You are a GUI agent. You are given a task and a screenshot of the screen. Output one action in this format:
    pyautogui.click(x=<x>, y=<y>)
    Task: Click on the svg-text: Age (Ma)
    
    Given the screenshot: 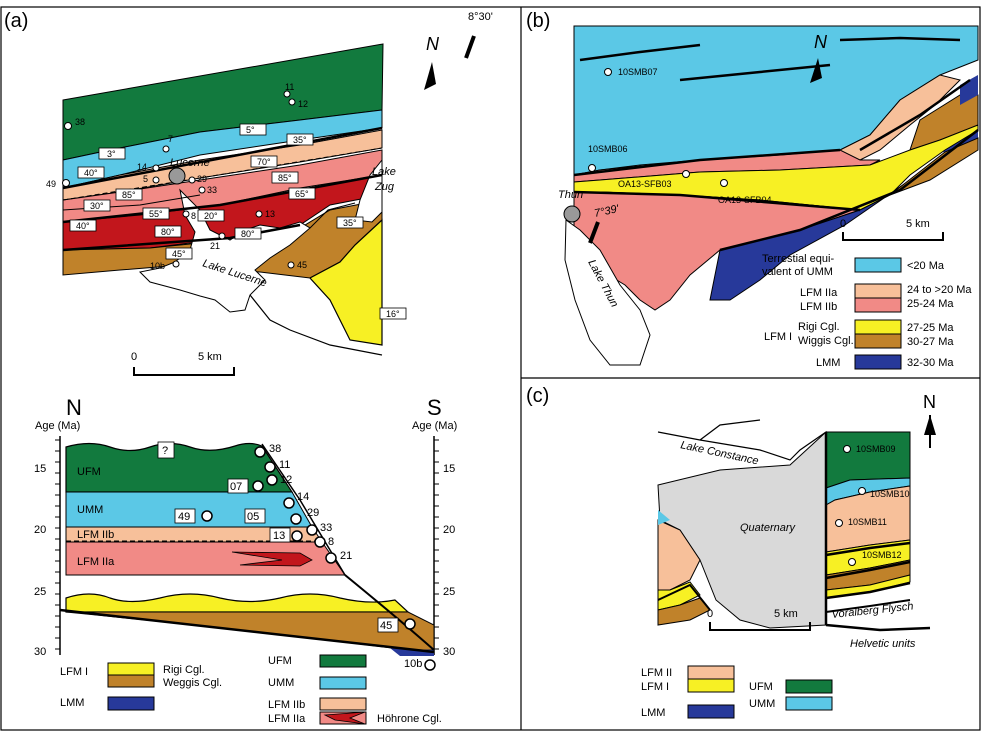 What is the action you would take?
    pyautogui.click(x=57, y=426)
    